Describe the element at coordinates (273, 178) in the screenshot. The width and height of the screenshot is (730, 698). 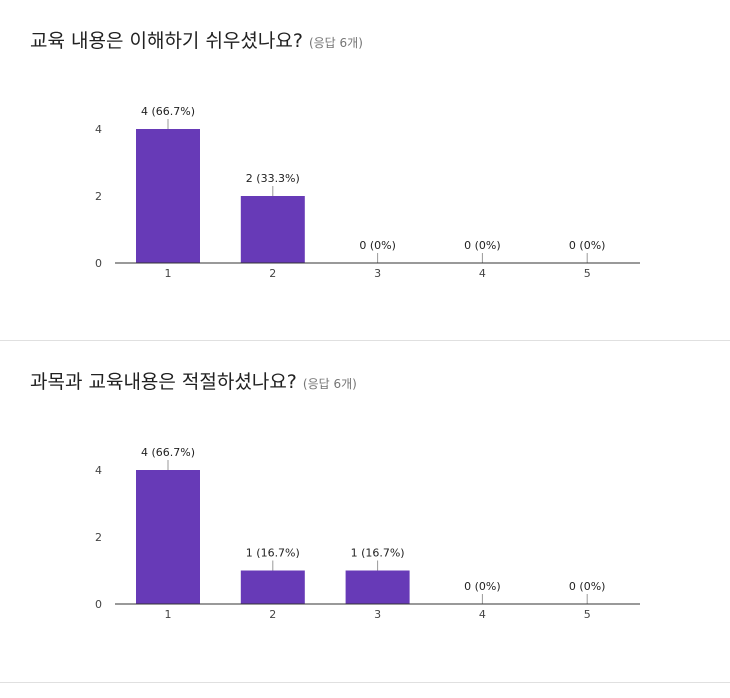
I see `bar-value-label: 2 (33.3%)` at that location.